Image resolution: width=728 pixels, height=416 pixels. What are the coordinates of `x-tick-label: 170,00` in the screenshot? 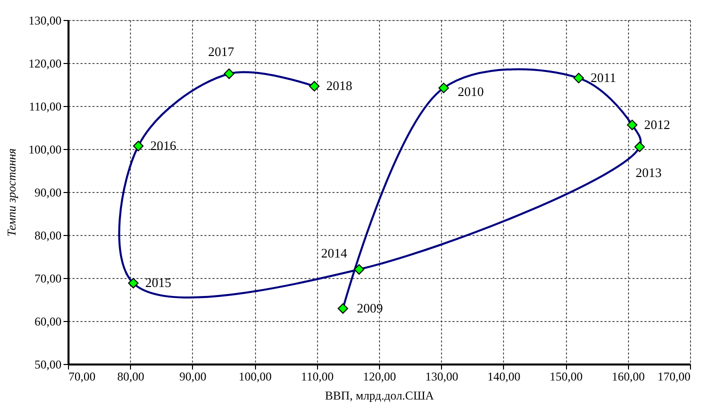 It's located at (674, 377).